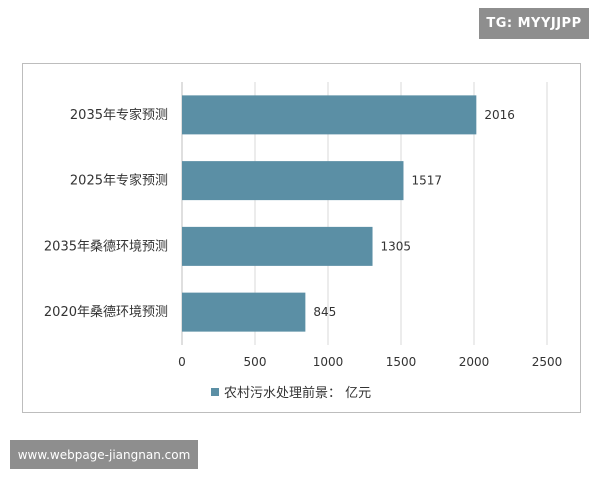 This screenshot has height=480, width=600. What do you see at coordinates (401, 362) in the screenshot?
I see `x-tick-label: 1500` at bounding box center [401, 362].